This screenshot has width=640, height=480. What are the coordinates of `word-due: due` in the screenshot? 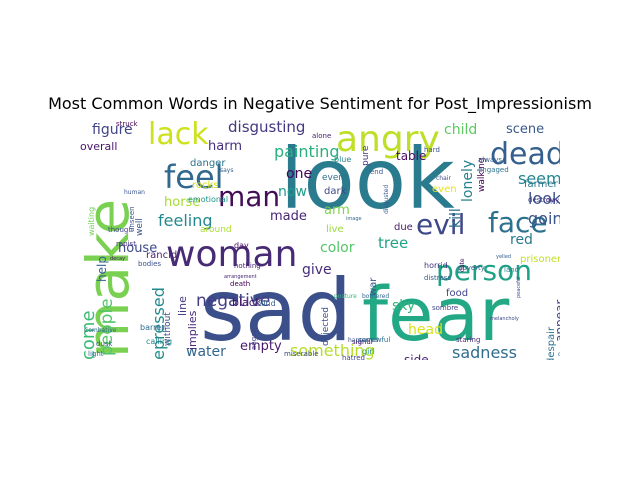 It's located at (403, 227).